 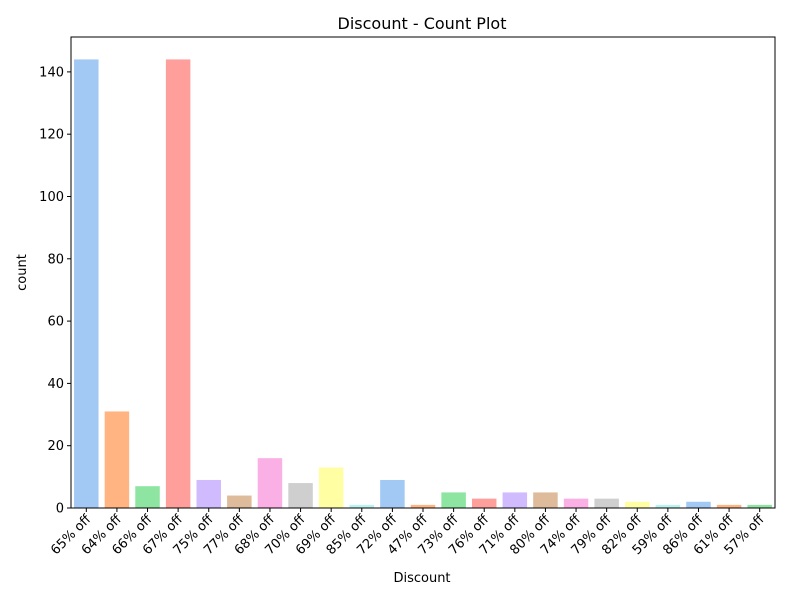 What do you see at coordinates (55, 322) in the screenshot?
I see `y-tick-label: 60` at bounding box center [55, 322].